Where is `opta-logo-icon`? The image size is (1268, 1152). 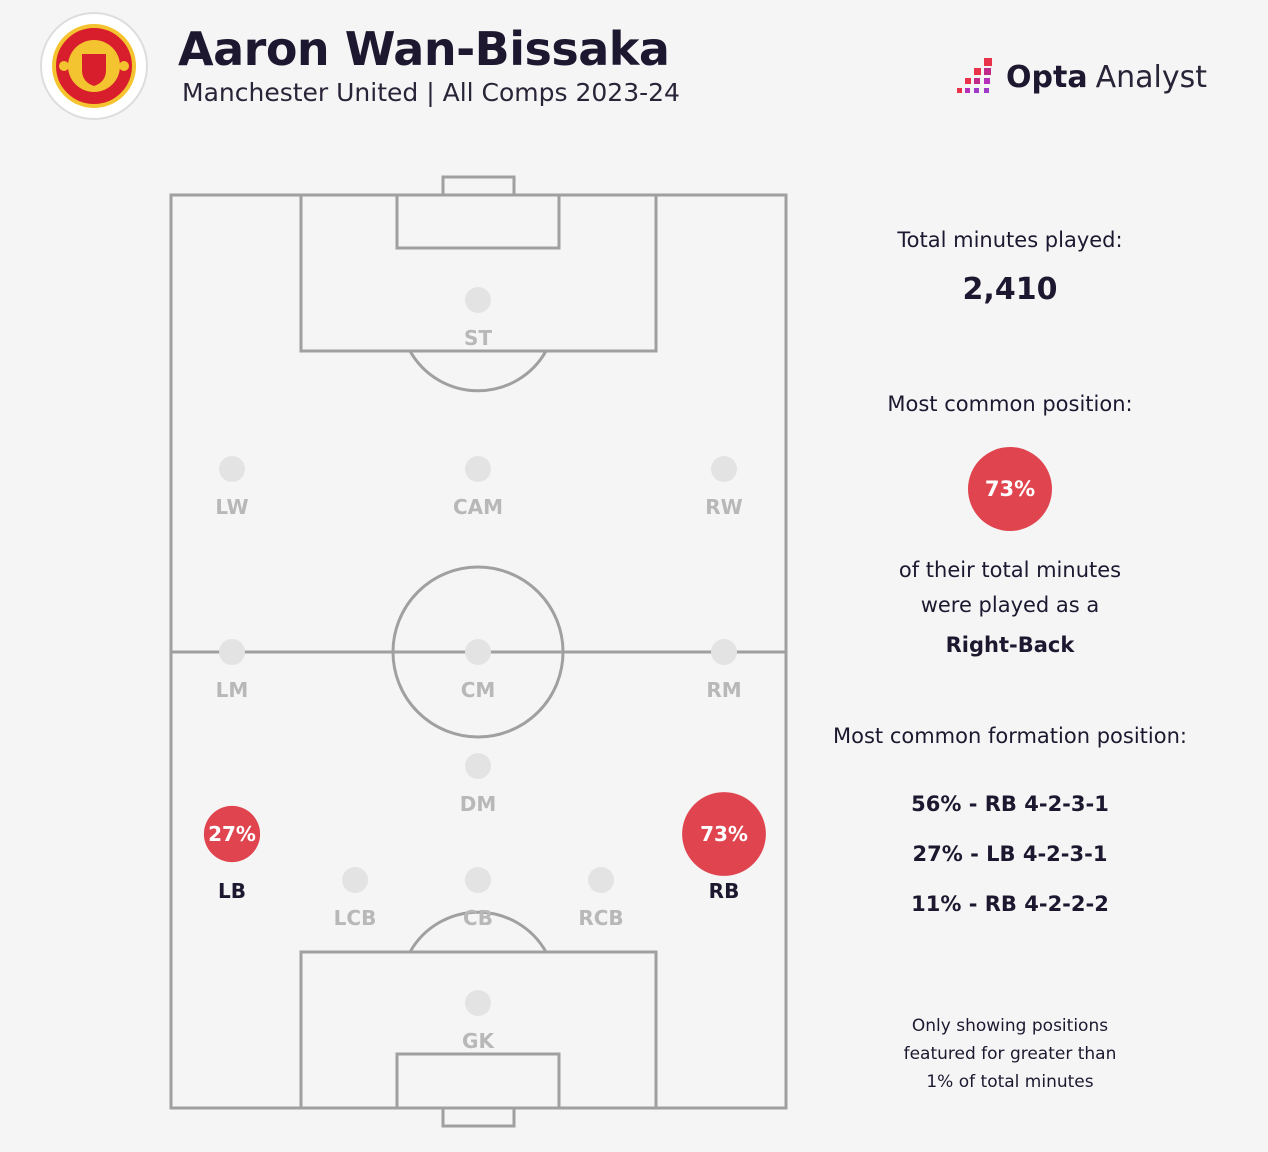 opta-logo-icon is located at coordinates (974, 75).